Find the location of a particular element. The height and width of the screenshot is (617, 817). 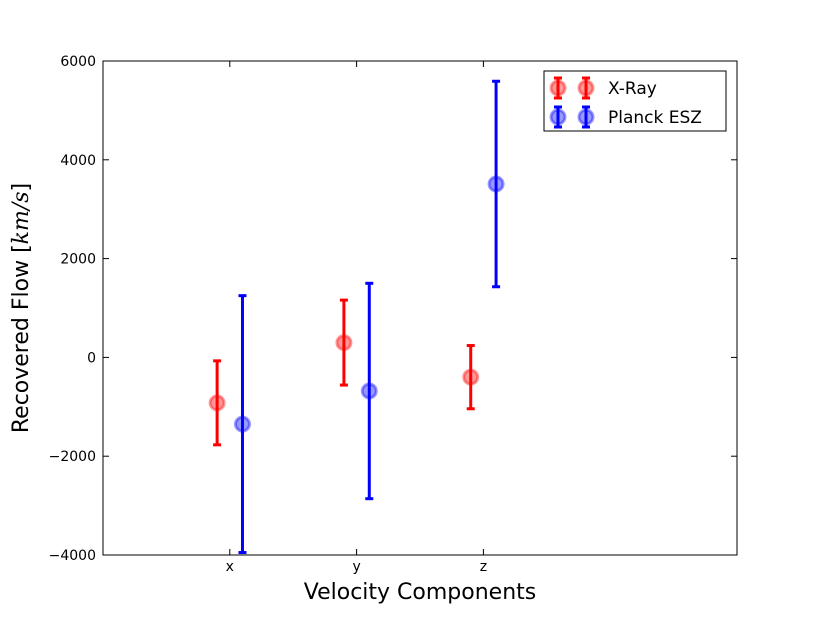

y-axis-label-prefix: Recovered Flow [ is located at coordinates (21, 338).